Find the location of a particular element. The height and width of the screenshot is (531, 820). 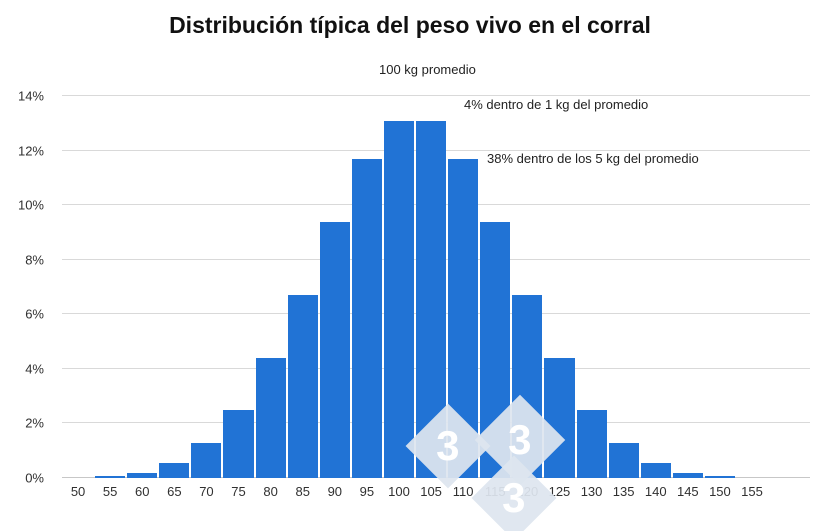

x-tick-label: 145 is located at coordinates (687, 491).